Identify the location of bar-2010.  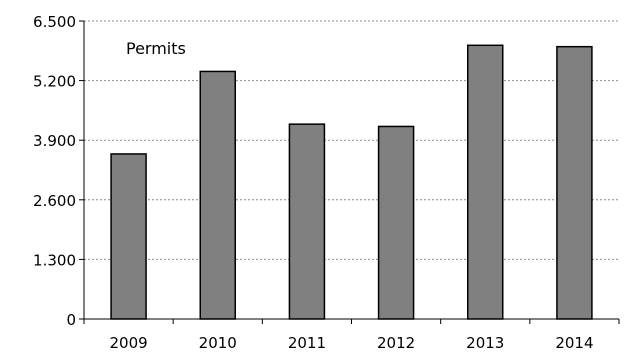
(217, 195).